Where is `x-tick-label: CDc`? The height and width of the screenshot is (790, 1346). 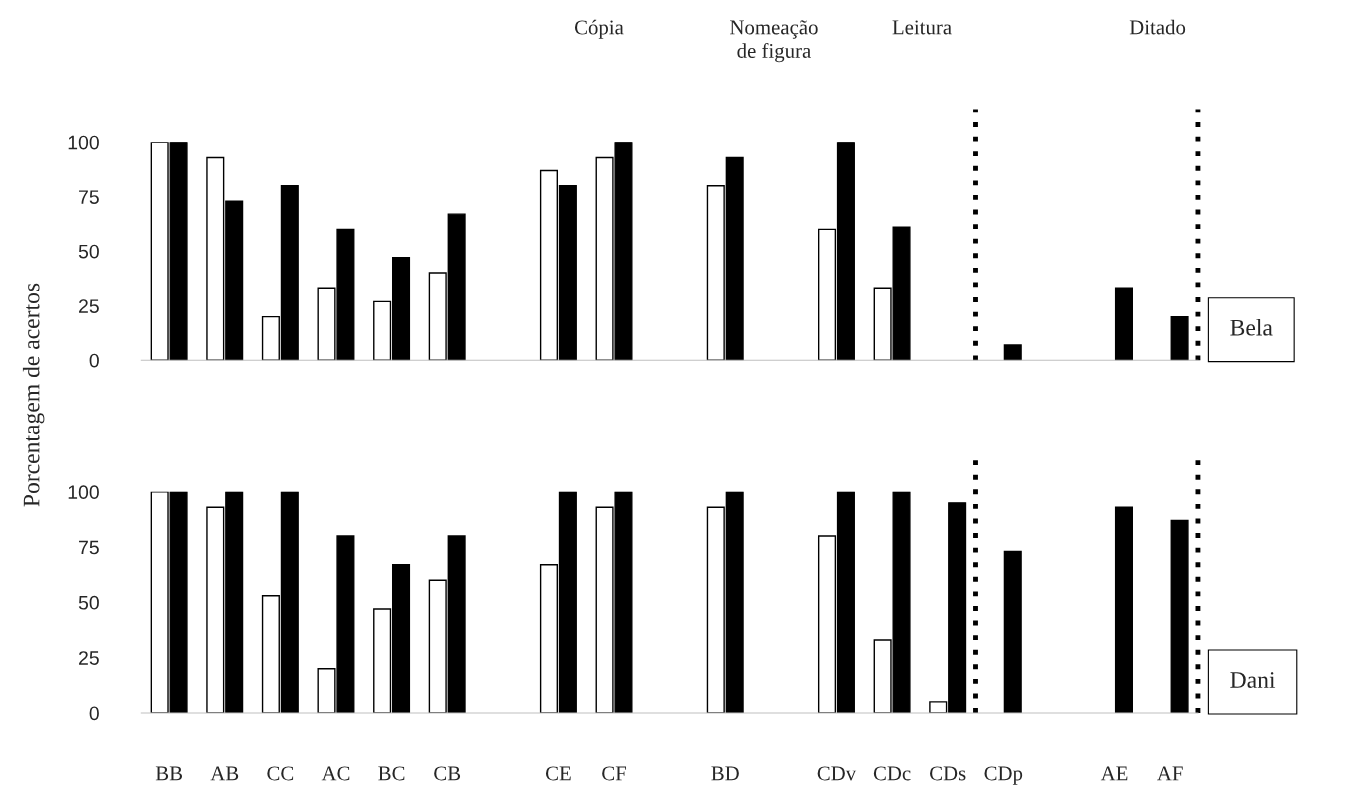
x-tick-label: CDc is located at coordinates (892, 773).